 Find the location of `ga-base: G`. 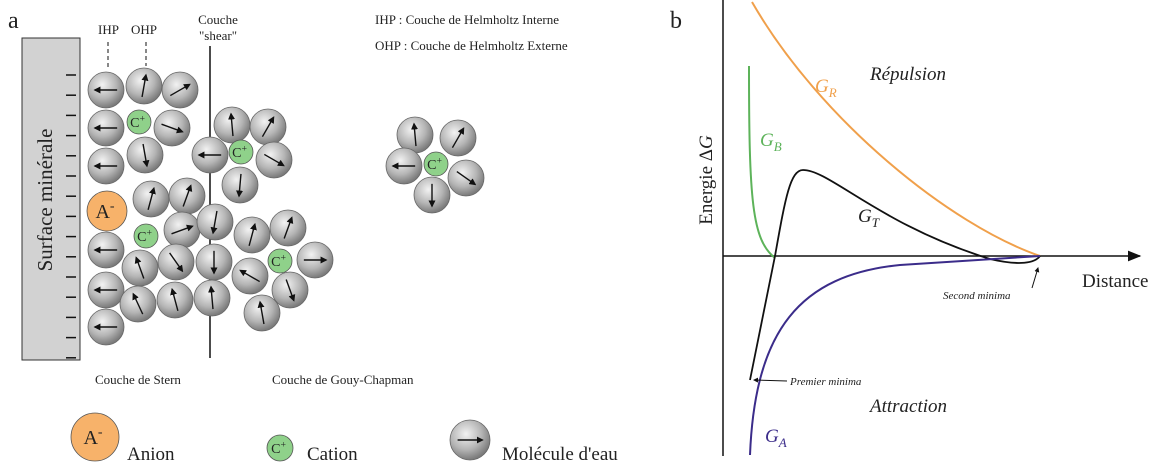

ga-base: G is located at coordinates (772, 436).